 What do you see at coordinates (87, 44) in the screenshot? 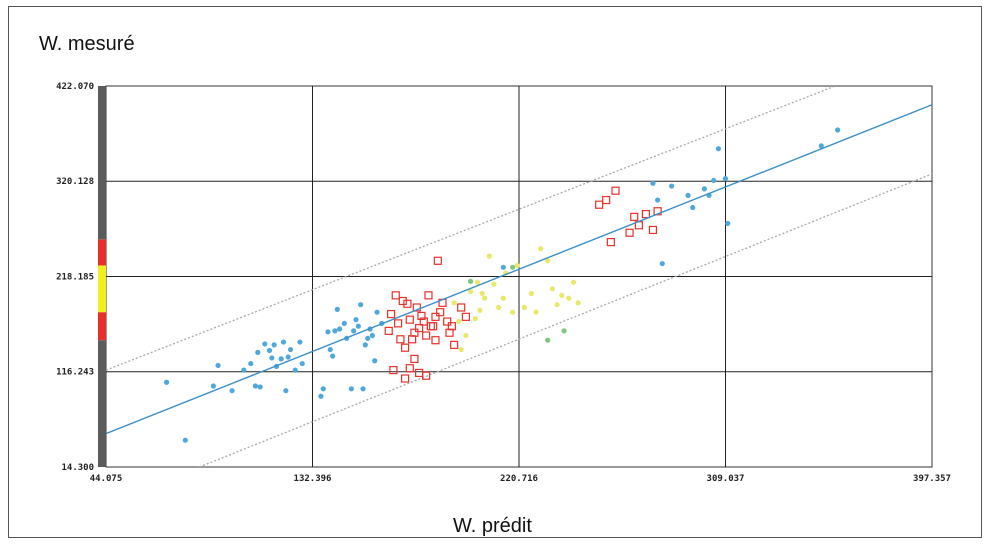
I see `y-axis-title: W. mesuré` at bounding box center [87, 44].